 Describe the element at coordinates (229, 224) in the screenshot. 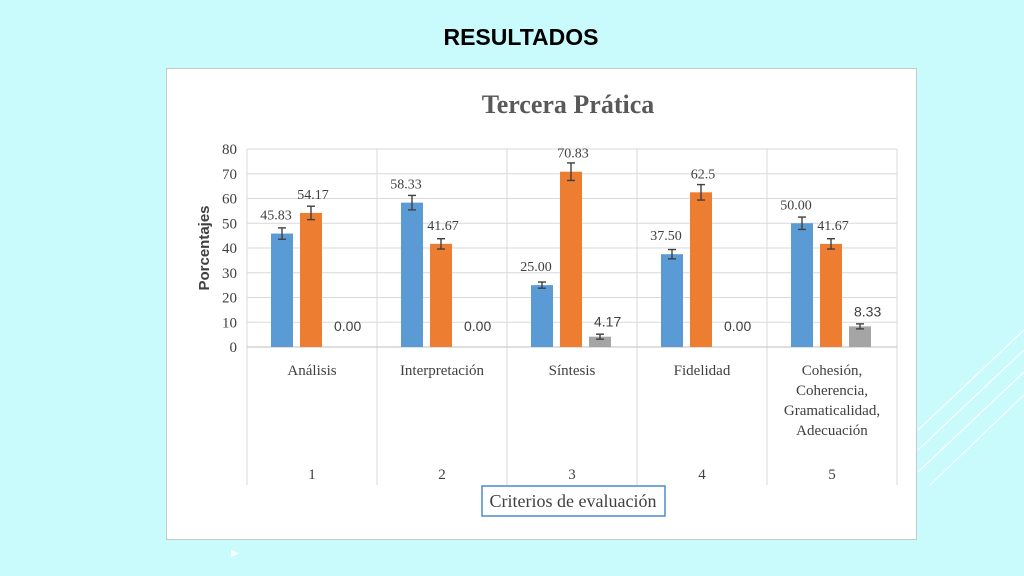

I see `y-tick-label: 50` at that location.